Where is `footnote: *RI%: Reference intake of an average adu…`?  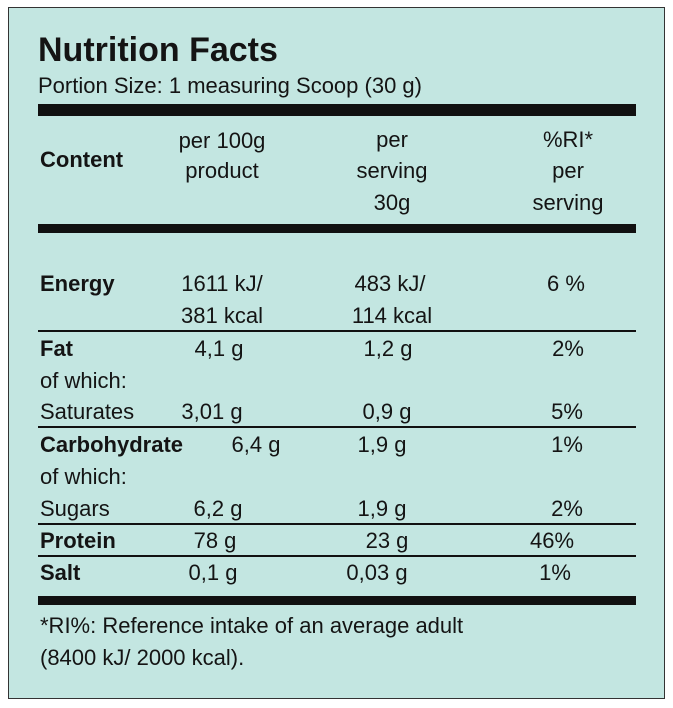
footnote: *RI%: Reference intake of an average adu… is located at coordinates (252, 625).